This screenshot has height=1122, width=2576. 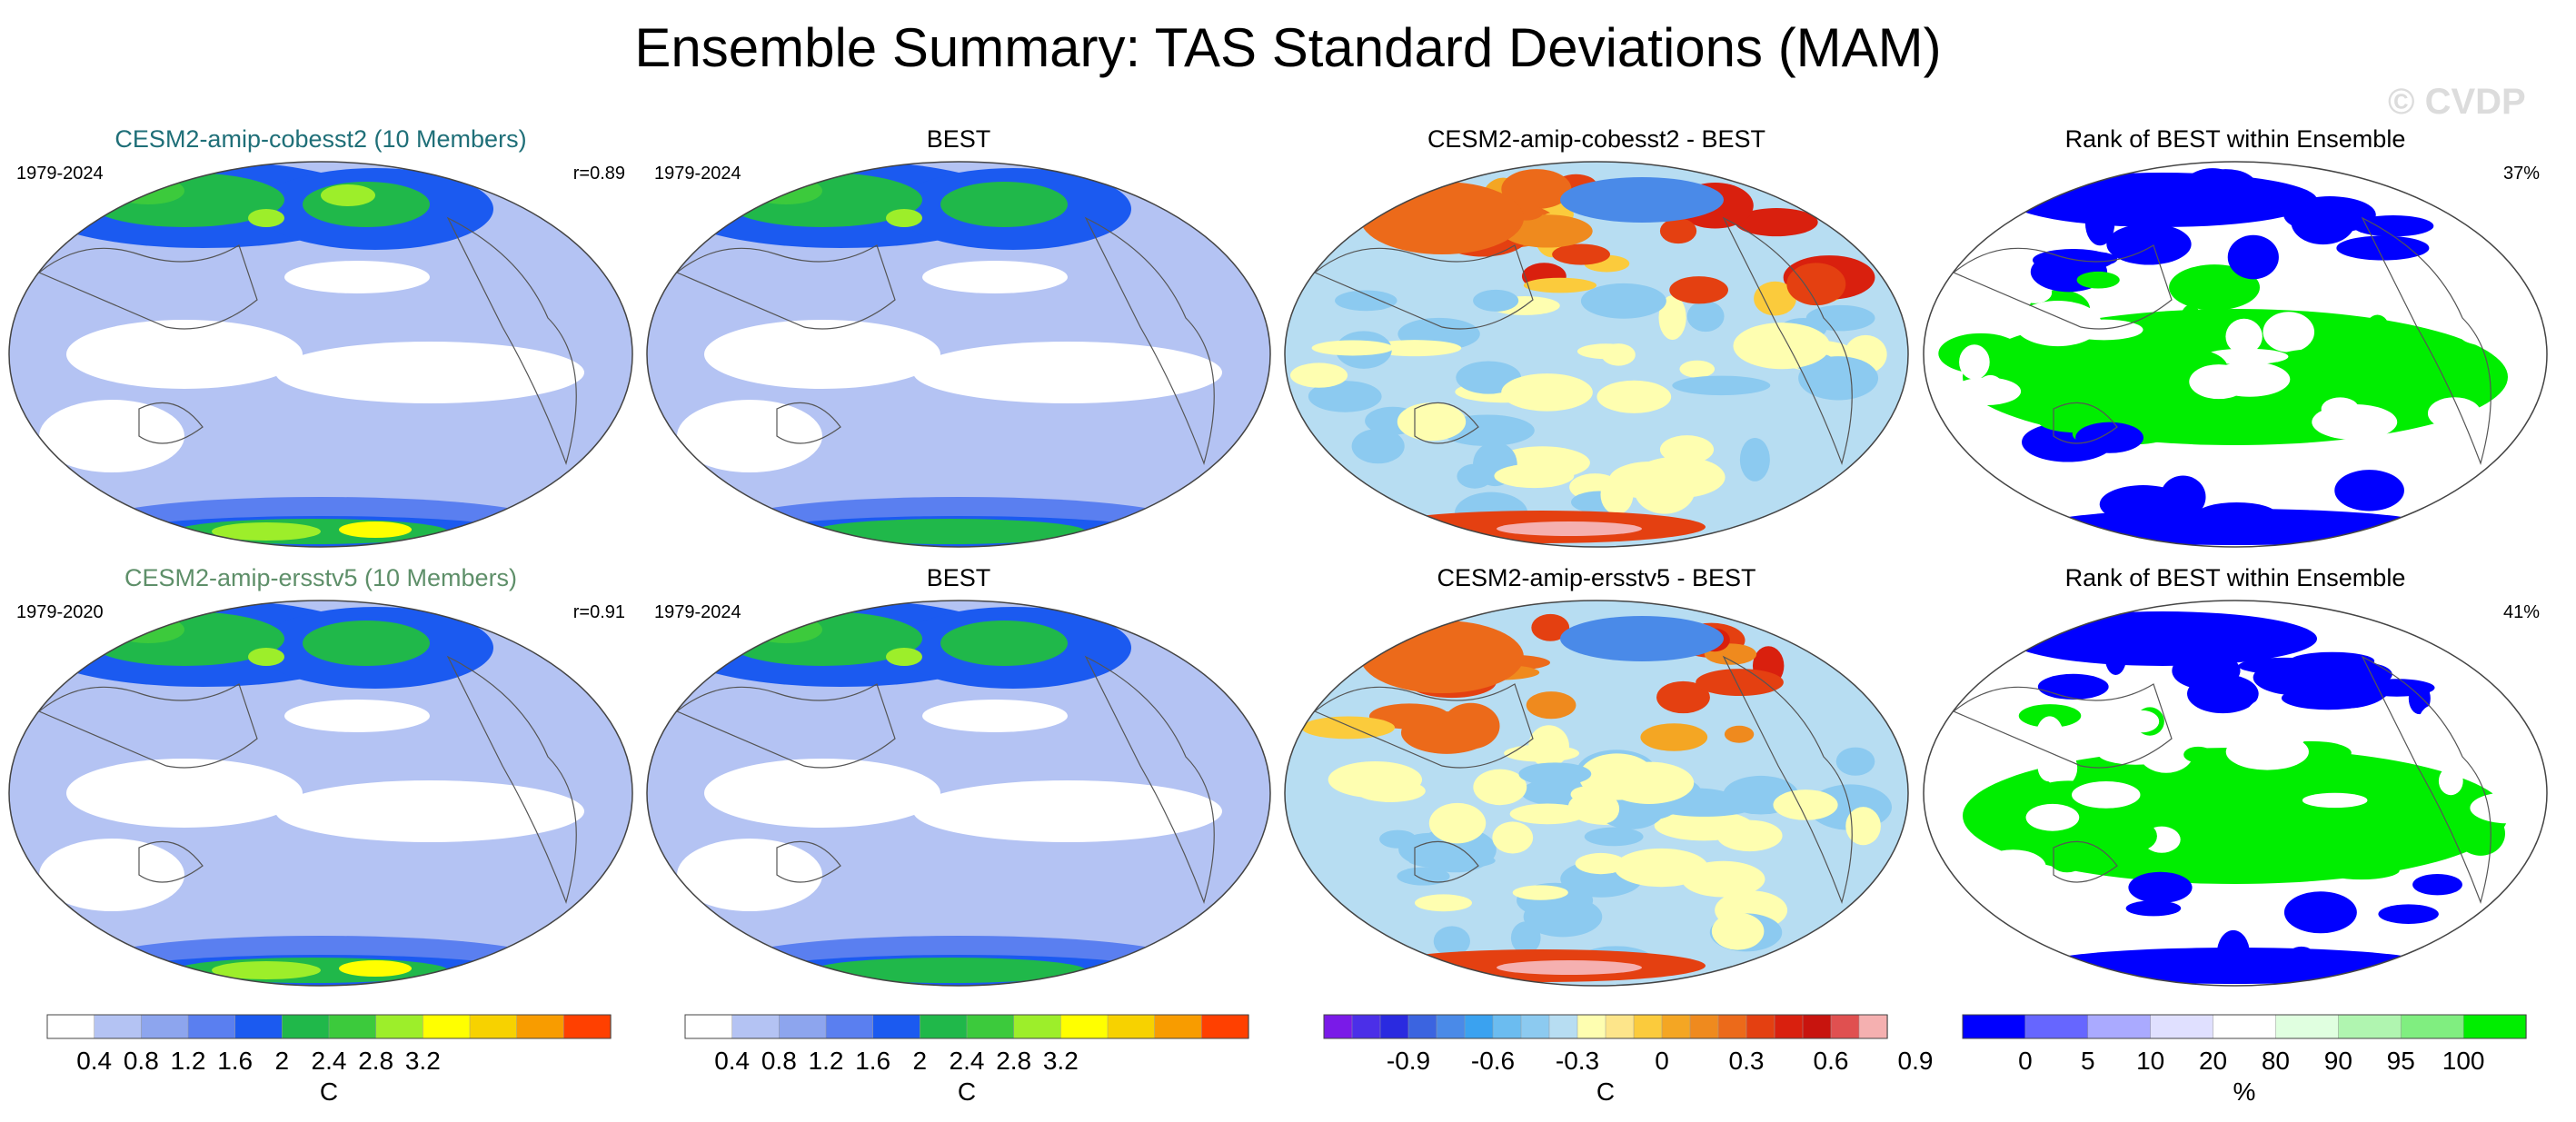 I want to click on colorbar-tas_sd: 0.4 0.8 1.2 1.6 2 2.4 2.8 3.2 C, so click(x=967, y=1060).